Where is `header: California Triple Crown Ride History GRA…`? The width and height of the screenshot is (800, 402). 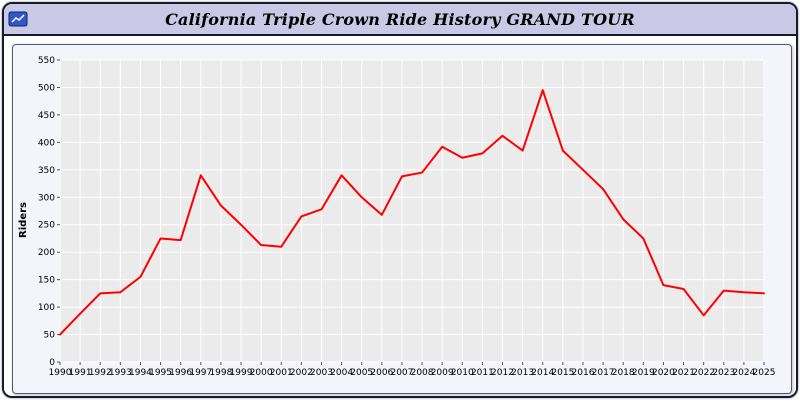
header: California Triple Crown Ride History GRA… is located at coordinates (400, 20).